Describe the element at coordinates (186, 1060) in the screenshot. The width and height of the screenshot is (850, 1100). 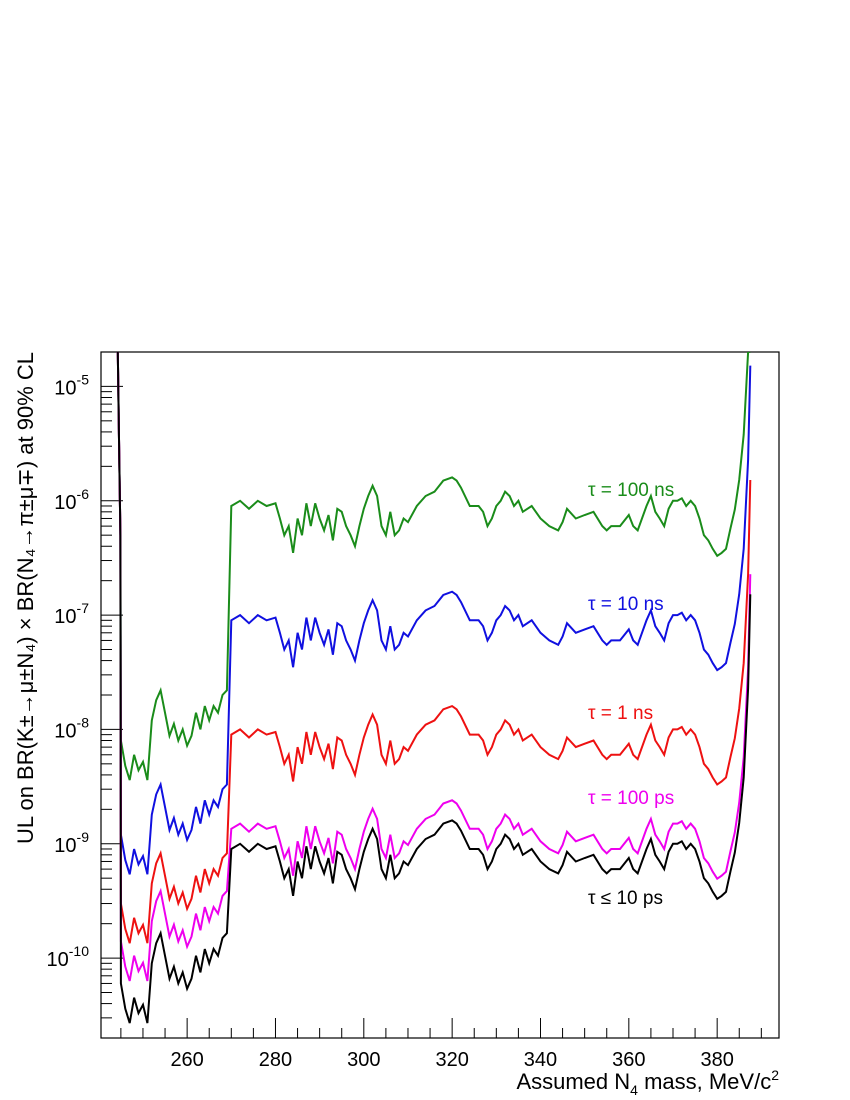
I see `x-tick-label: 260` at that location.